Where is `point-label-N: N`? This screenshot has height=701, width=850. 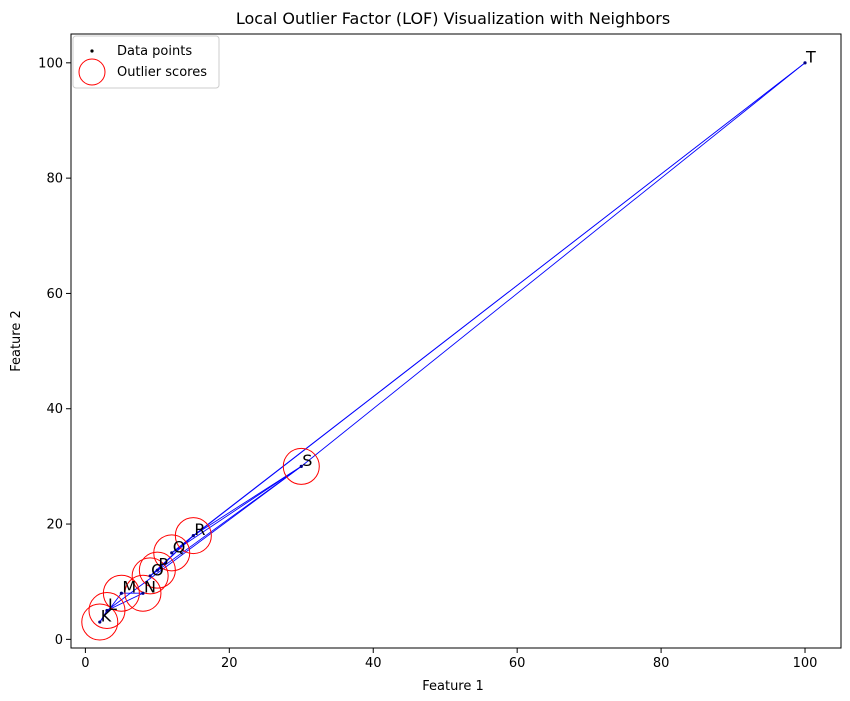 point-label-N: N is located at coordinates (150, 587).